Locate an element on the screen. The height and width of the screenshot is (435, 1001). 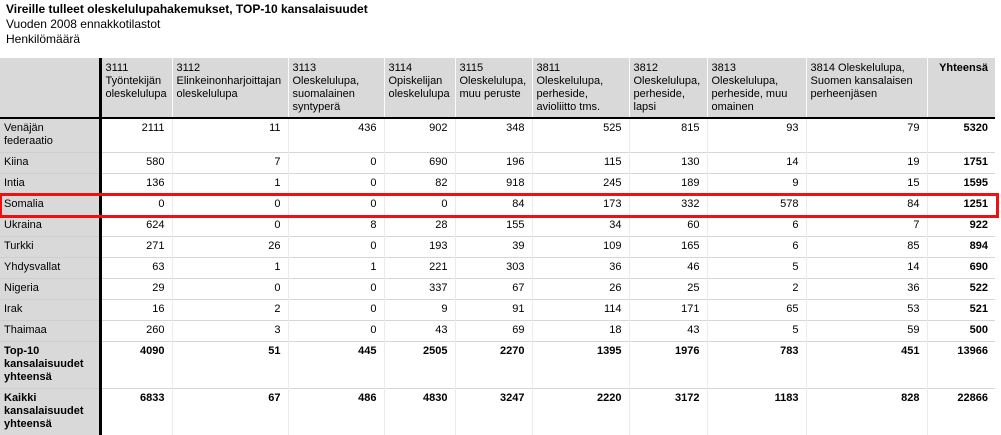
value-cell: 79 is located at coordinates (866, 135).